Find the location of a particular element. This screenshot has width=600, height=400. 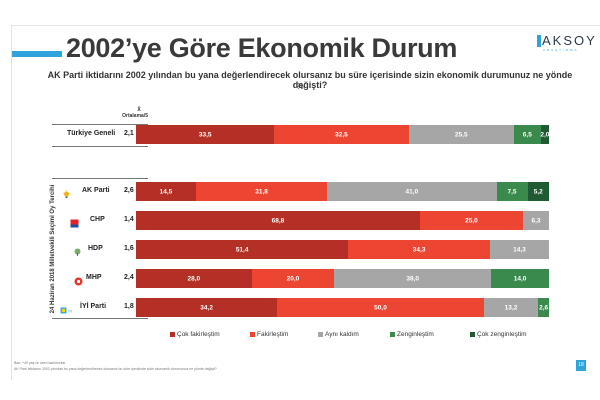

legend-item-cok-fakirlestim: Çok fakirleştim is located at coordinates (195, 334).